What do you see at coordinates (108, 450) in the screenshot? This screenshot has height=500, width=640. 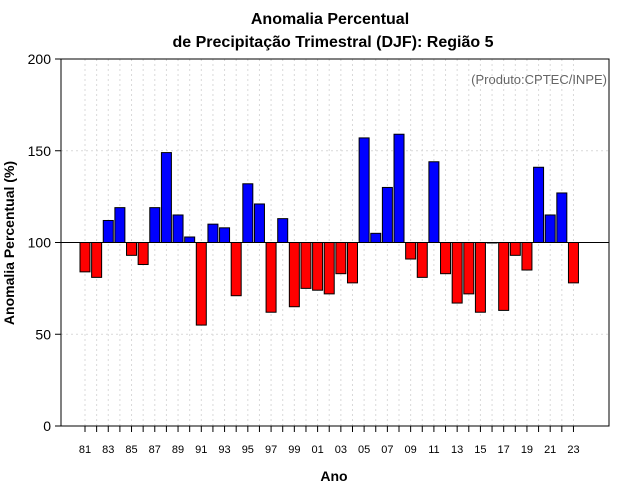 I see `x-tick-label-83: 83` at bounding box center [108, 450].